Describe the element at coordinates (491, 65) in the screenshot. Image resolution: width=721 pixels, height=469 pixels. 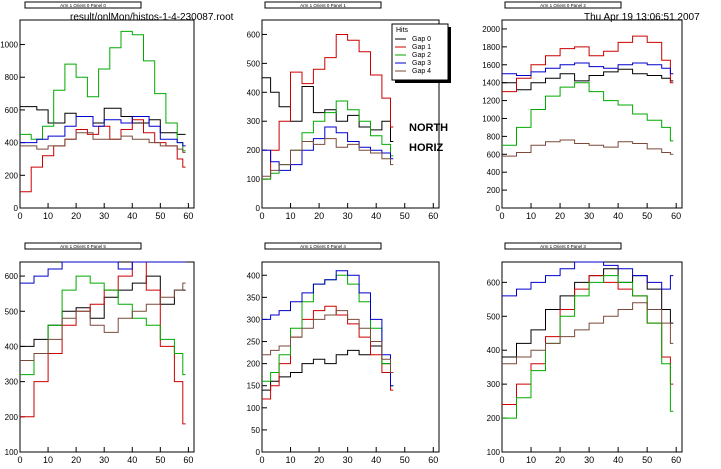
I see `y-tick-label: 1600` at that location.